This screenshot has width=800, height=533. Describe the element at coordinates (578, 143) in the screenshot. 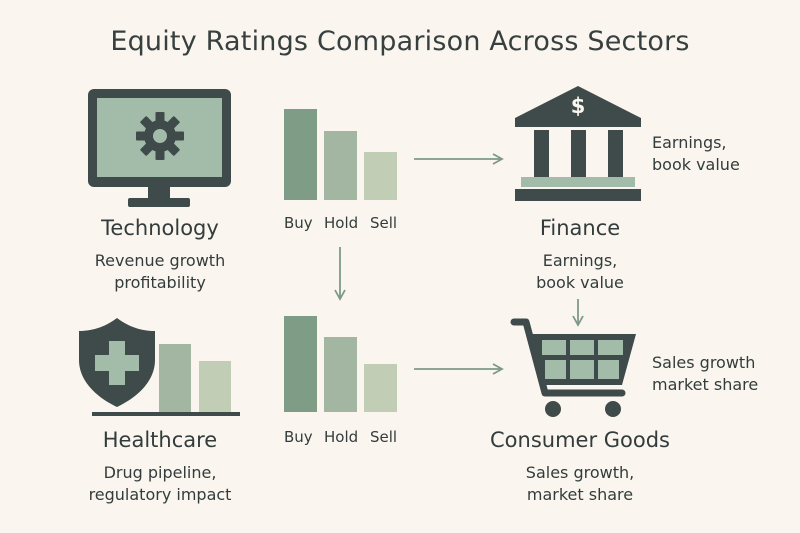

I see `bank-dollar-icon: $` at that location.